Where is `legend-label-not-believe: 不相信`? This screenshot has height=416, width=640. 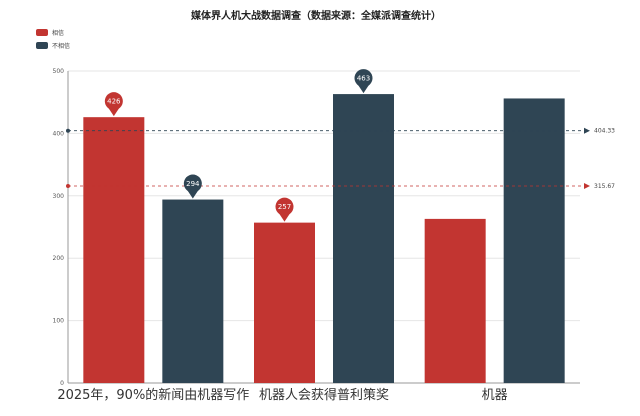 legend-label-not-believe: 不相信 is located at coordinates (61, 46).